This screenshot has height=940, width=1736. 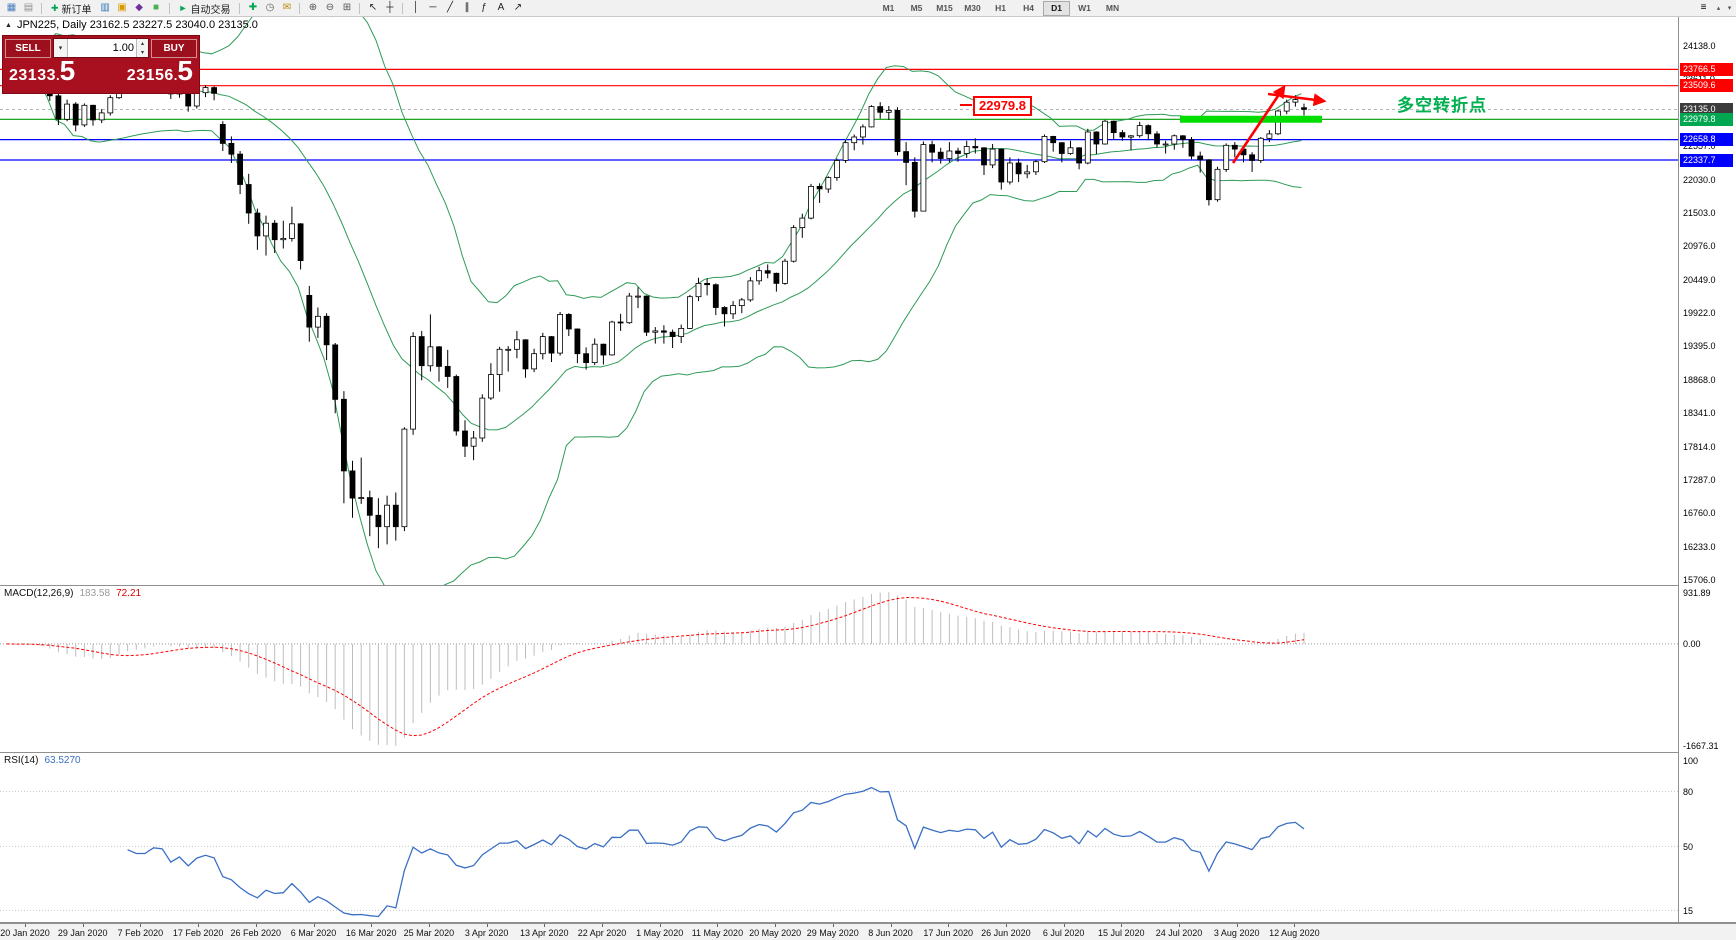 I want to click on timeframe-mn-button: MN, so click(x=1112, y=8).